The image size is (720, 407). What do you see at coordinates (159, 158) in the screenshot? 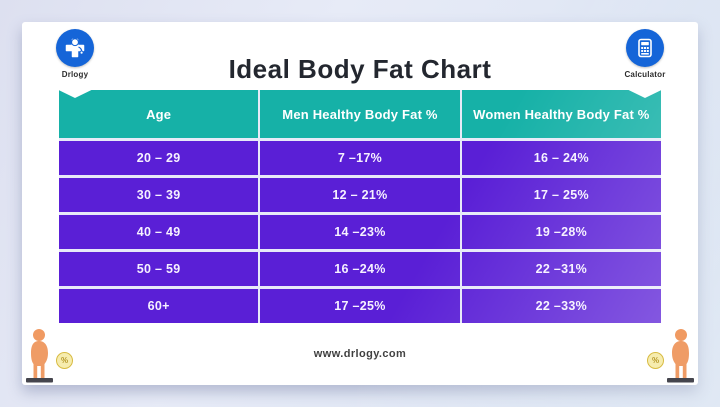
I see `cell-age-row1: 20 – 29` at bounding box center [159, 158].